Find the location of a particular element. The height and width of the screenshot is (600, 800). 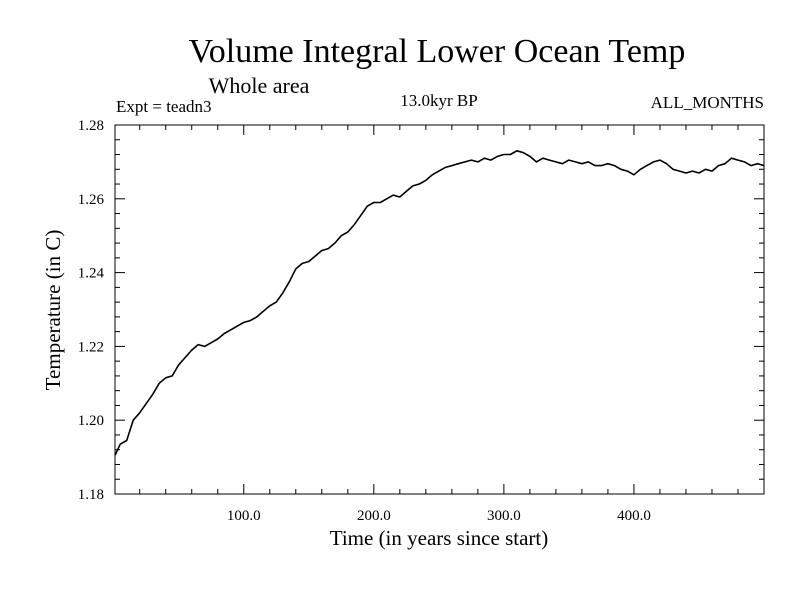

months-label: ALL_MONTHS is located at coordinates (707, 102).